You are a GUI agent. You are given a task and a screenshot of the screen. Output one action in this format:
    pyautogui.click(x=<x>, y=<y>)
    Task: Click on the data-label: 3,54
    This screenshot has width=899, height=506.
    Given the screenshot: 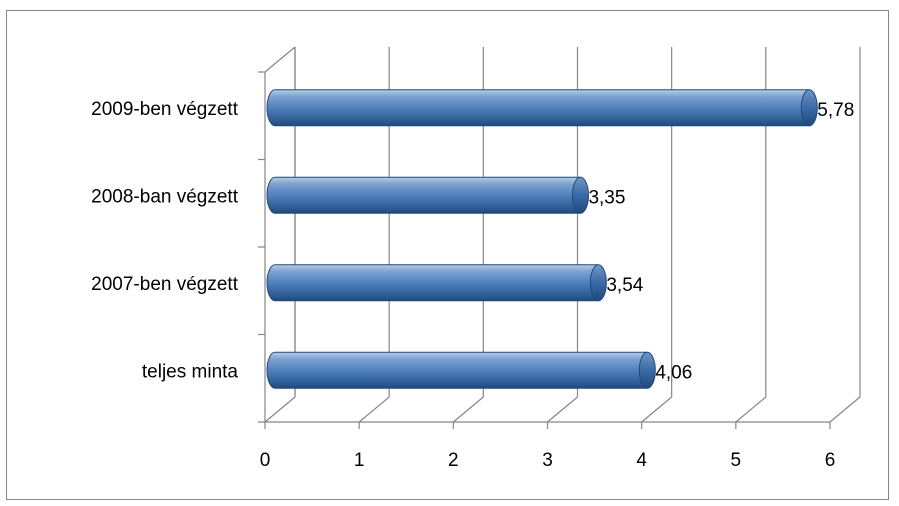 What is the action you would take?
    pyautogui.click(x=624, y=285)
    